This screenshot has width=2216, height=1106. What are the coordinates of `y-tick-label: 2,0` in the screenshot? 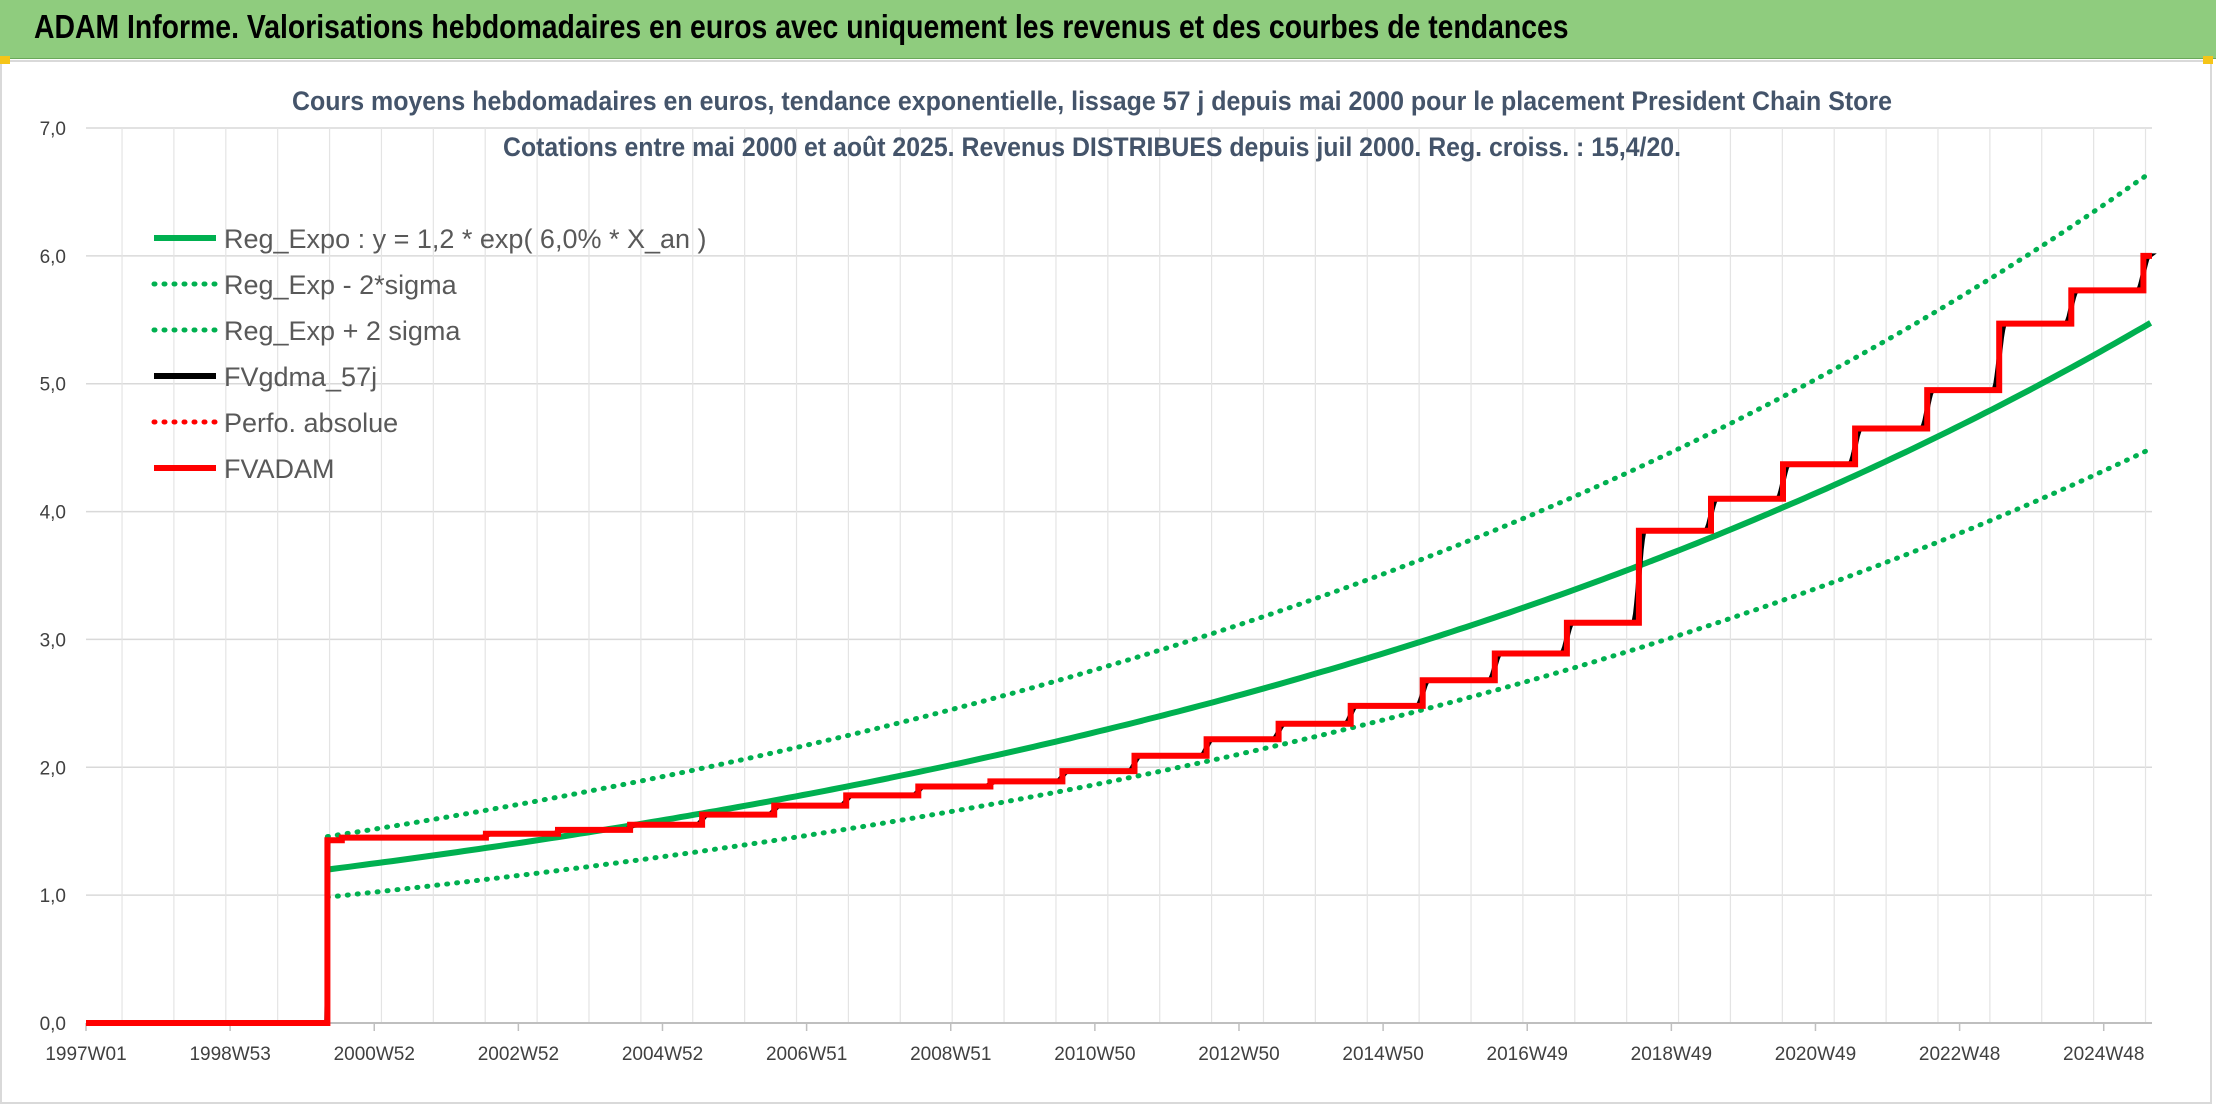 It's located at (53, 768).